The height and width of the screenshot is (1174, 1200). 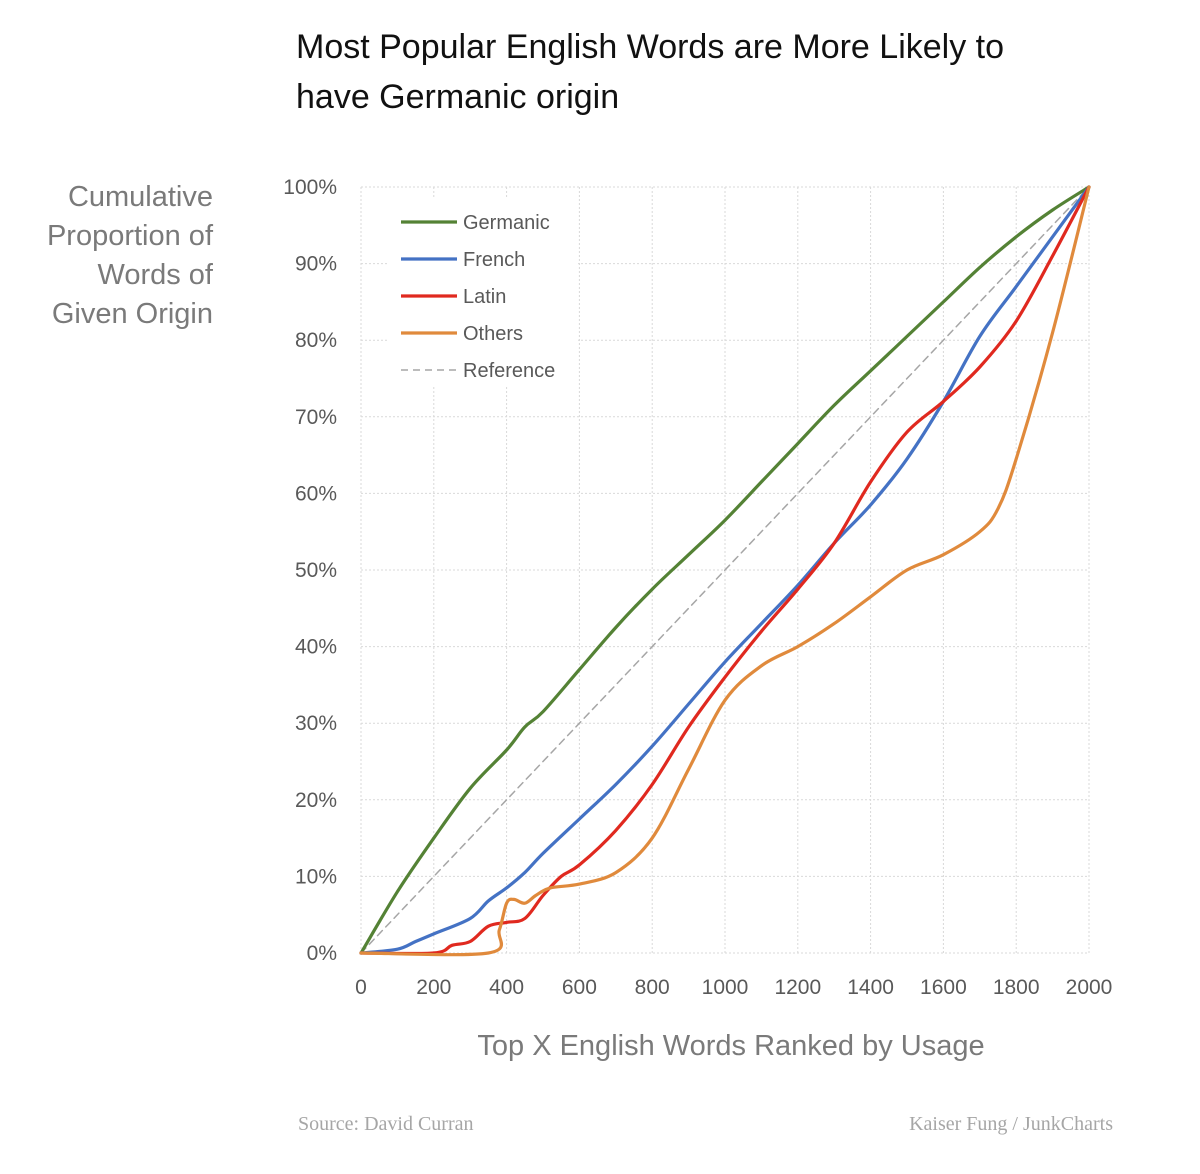 What do you see at coordinates (155, 275) in the screenshot?
I see `y-axis-label-line-3: Words of` at bounding box center [155, 275].